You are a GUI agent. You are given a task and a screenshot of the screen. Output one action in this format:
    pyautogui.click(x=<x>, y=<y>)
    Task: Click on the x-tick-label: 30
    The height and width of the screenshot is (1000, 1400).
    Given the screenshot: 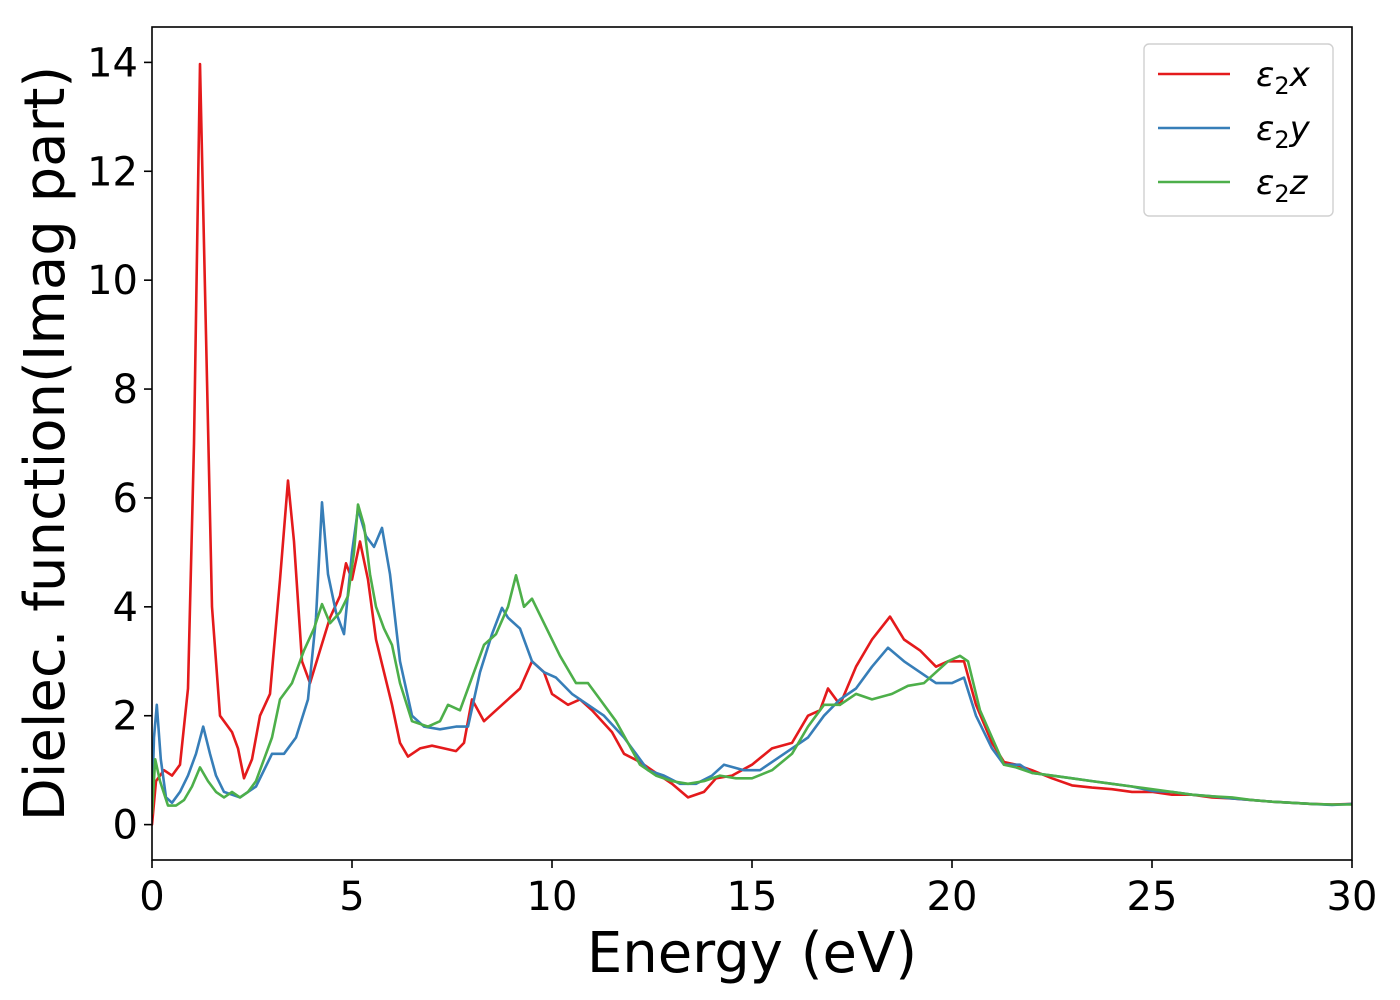 What is the action you would take?
    pyautogui.click(x=1352, y=897)
    